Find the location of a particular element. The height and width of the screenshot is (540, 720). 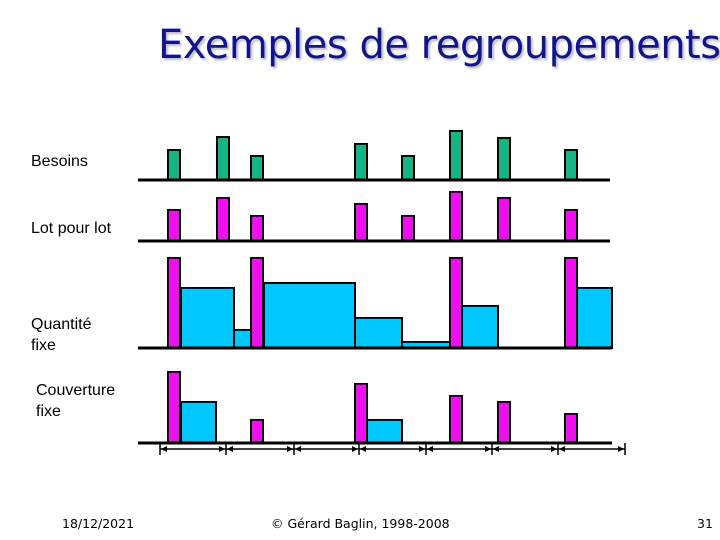

row-label-lot-pour-lot: Lot pour lot is located at coordinates (71, 228).